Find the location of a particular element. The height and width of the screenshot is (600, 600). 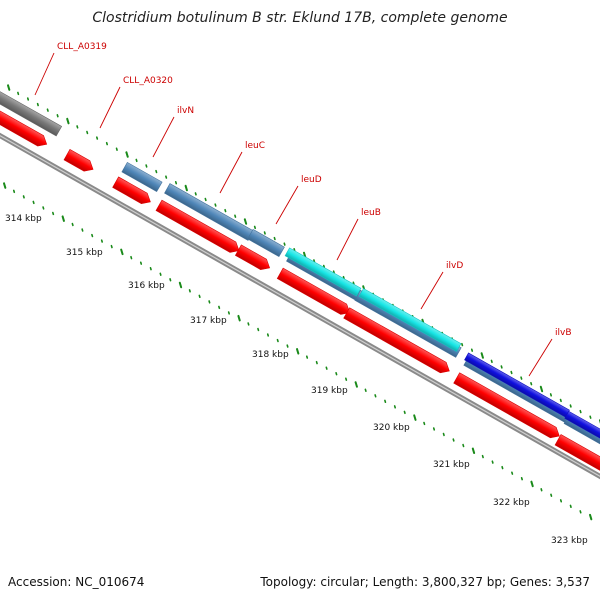

gene-box-ilvn is located at coordinates (142, 177).